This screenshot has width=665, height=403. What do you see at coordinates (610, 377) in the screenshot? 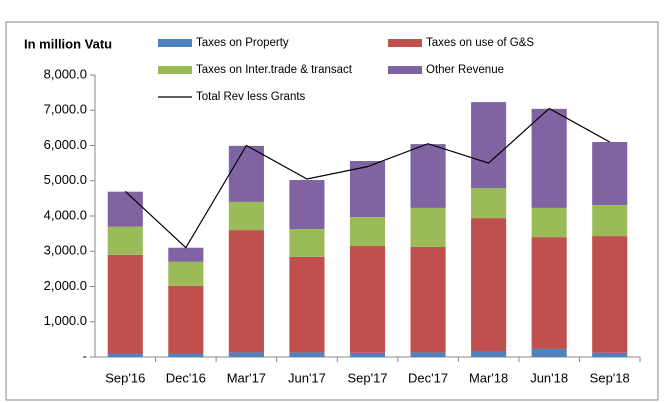
I see `x-tick-label: Sep'18` at bounding box center [610, 377].